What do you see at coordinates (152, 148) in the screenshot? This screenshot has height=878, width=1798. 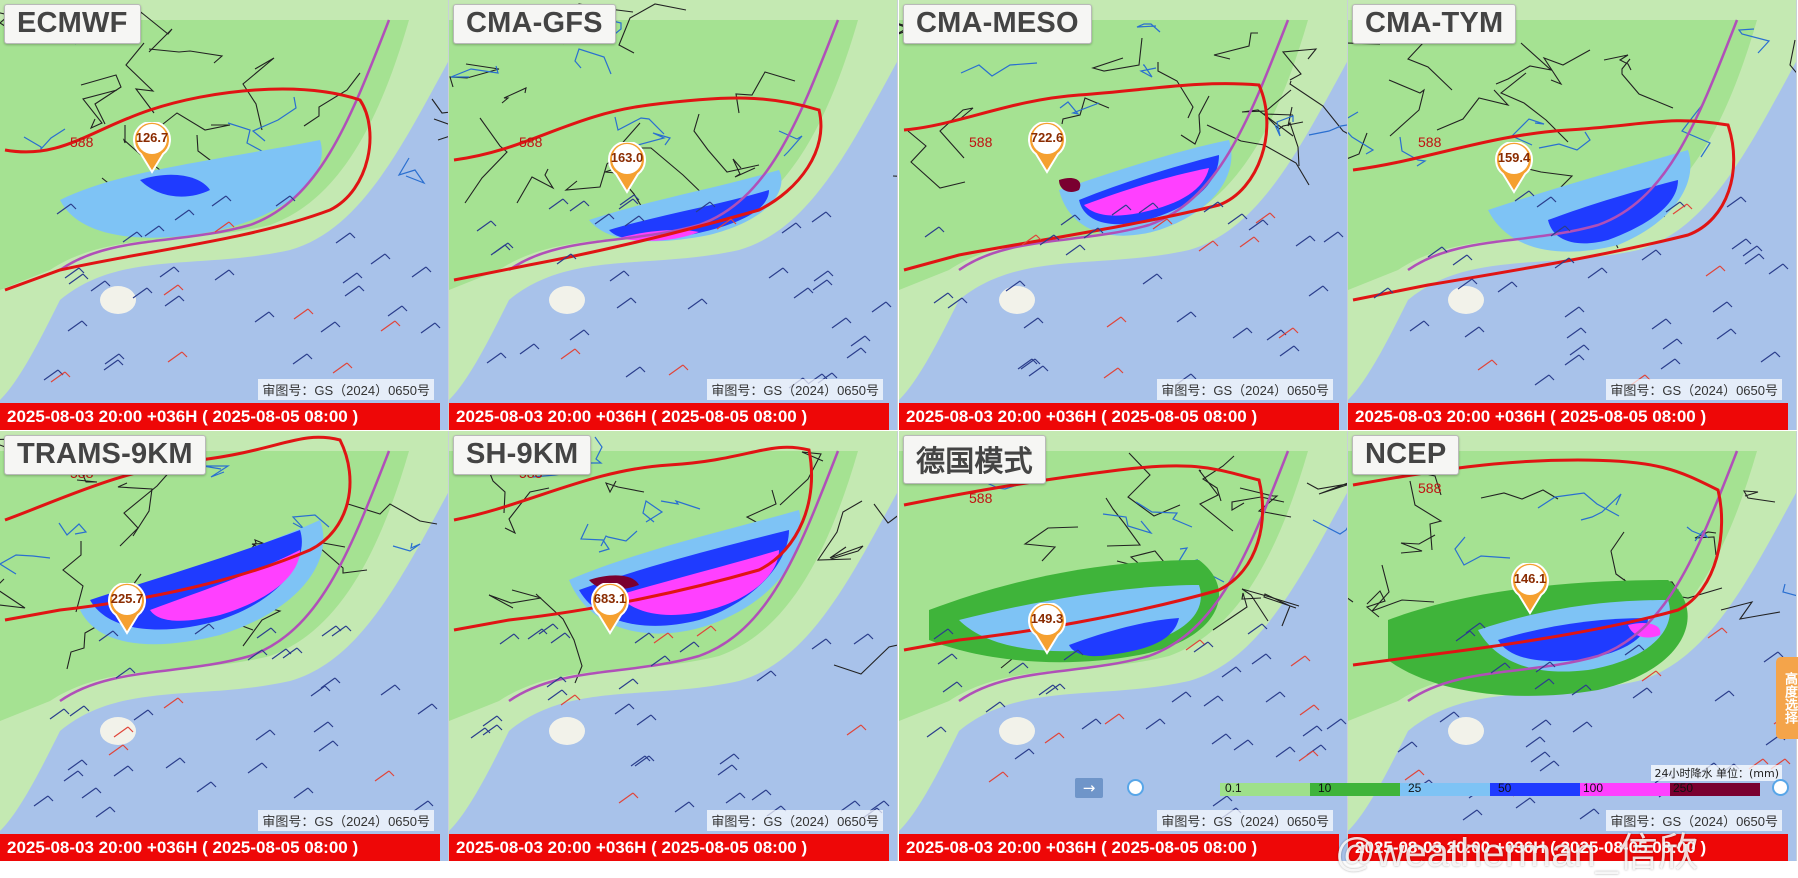 I see `max-precip-marker: 126.7` at bounding box center [152, 148].